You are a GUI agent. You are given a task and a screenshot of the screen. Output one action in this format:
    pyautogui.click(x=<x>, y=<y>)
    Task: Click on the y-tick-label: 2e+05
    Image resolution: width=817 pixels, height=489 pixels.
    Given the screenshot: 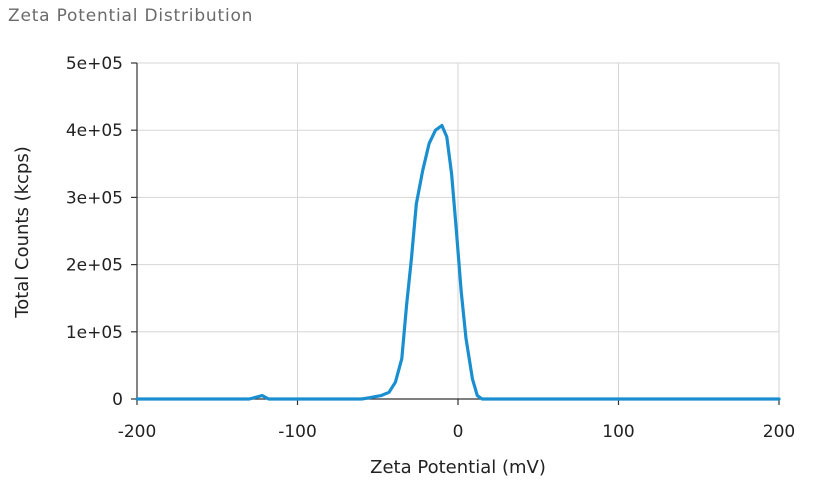 What is the action you would take?
    pyautogui.click(x=94, y=266)
    